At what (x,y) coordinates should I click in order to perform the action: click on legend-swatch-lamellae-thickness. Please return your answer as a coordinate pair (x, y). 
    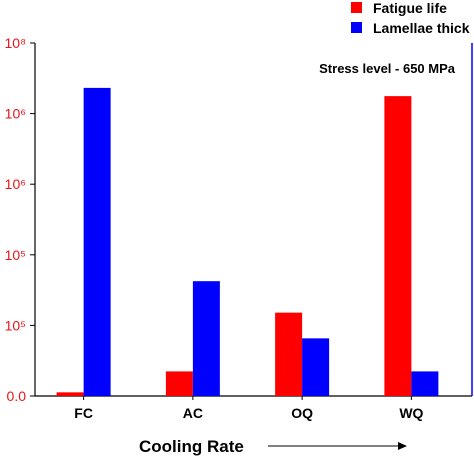
    Looking at the image, I should click on (356, 27).